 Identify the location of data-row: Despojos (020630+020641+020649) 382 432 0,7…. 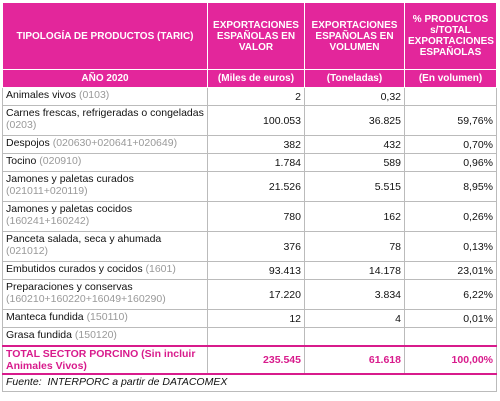
(249, 144).